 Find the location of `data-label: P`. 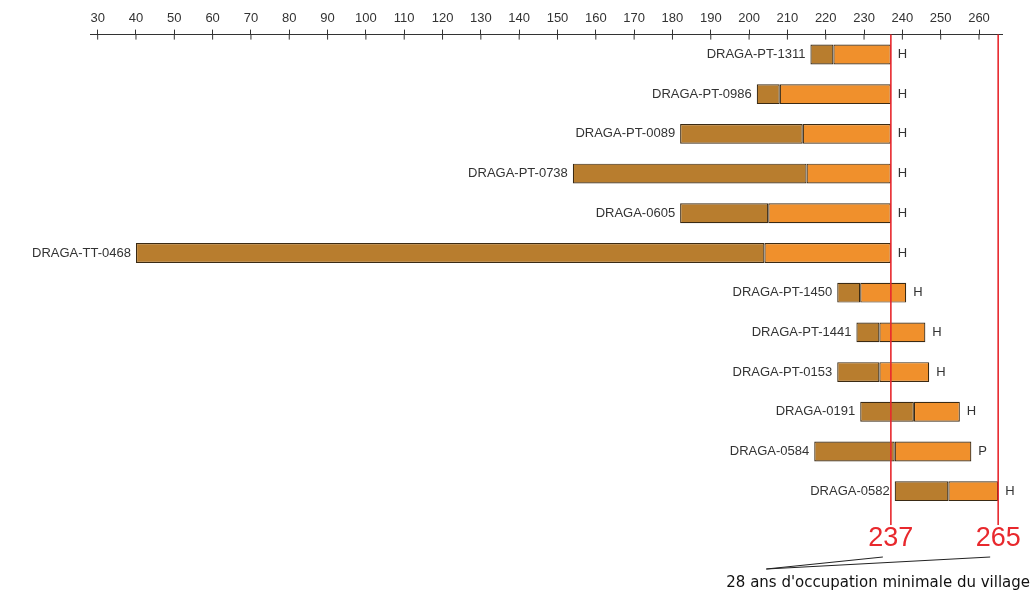

data-label: P is located at coordinates (983, 451).